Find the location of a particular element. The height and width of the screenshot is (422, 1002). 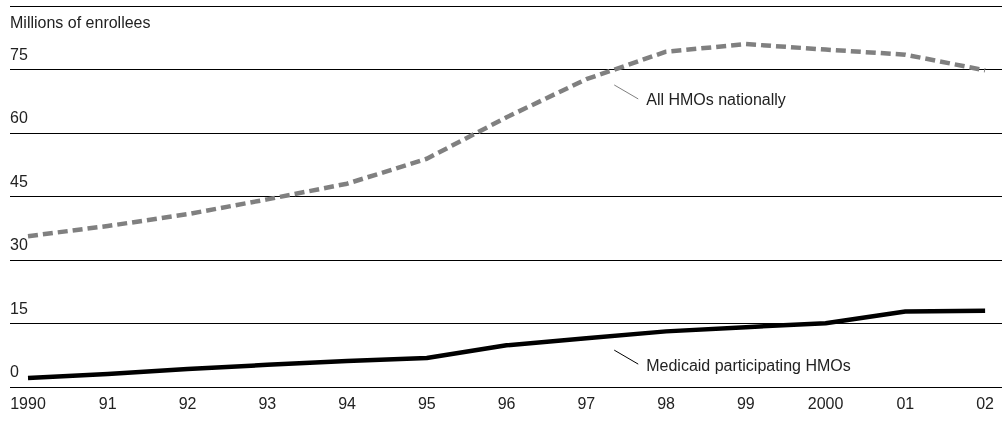

x-tick-label: 99 is located at coordinates (745, 403).